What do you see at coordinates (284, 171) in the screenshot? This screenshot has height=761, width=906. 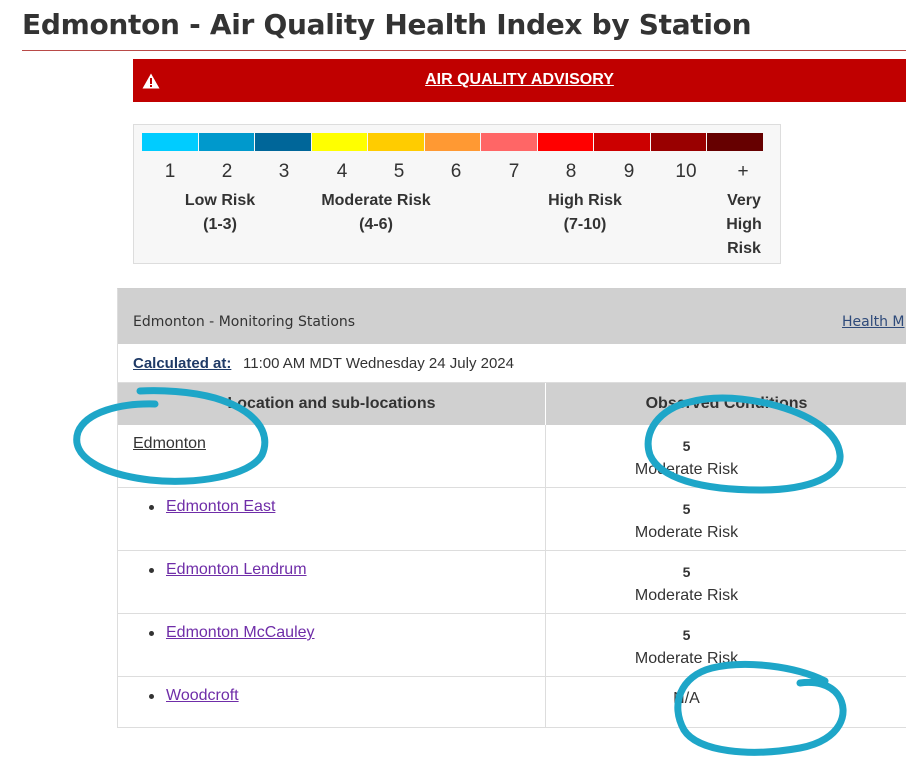 I see `scale-number: 3` at bounding box center [284, 171].